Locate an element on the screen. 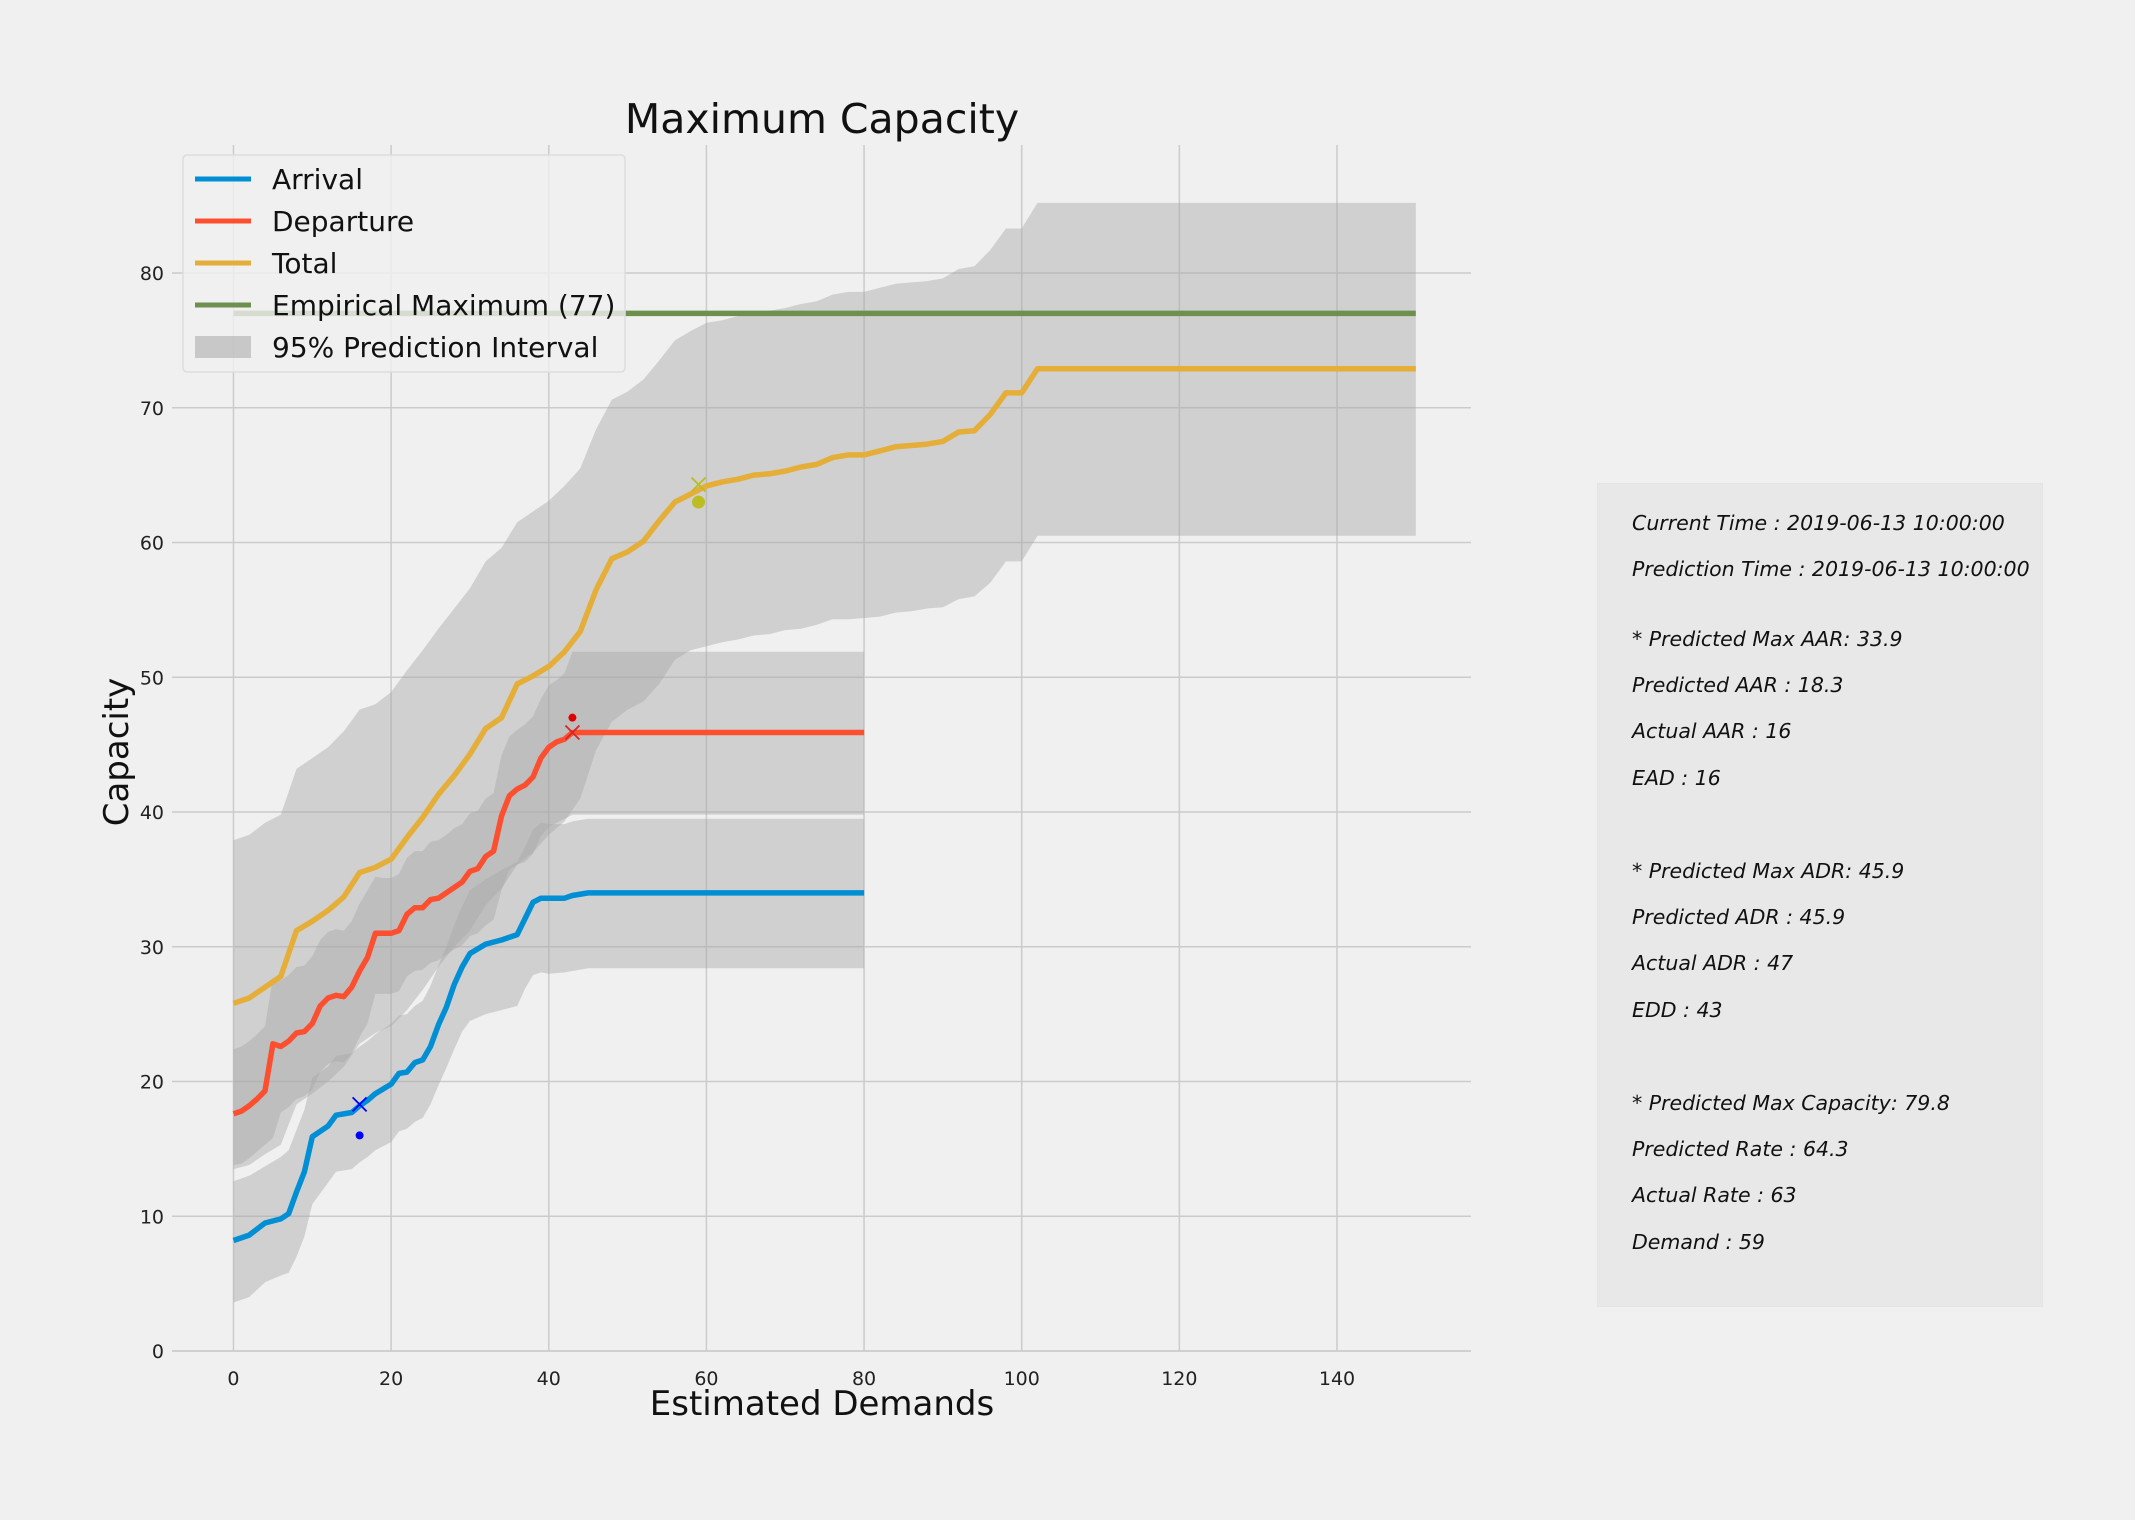 The width and height of the screenshot is (2135, 1520). predicted-rate-text: Predicted Rate : 64.3 is located at coordinates (1740, 1149).